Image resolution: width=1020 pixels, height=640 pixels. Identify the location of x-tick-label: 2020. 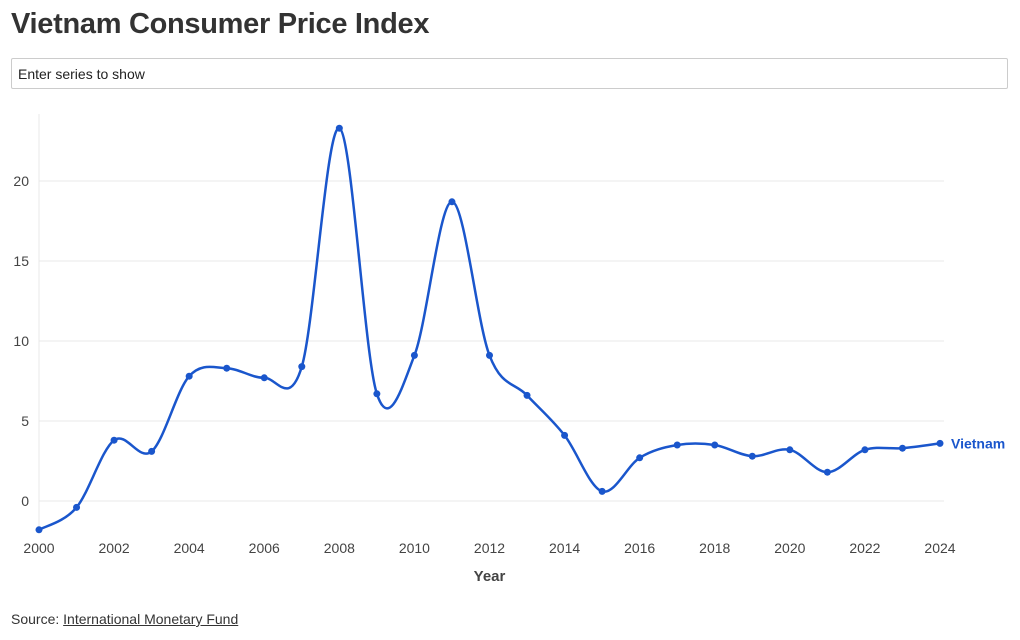
(789, 548).